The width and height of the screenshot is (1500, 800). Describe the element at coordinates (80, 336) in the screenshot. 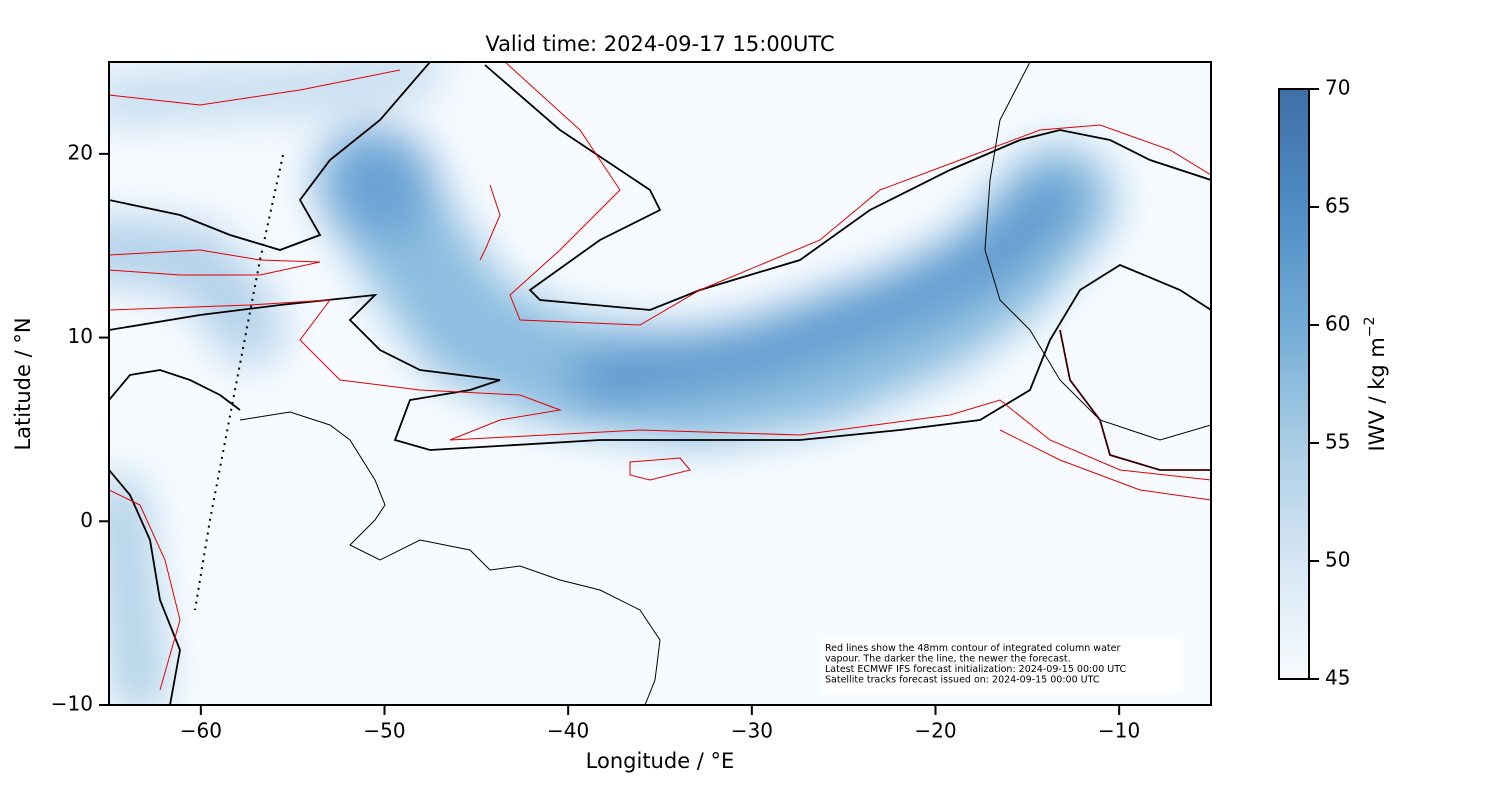

I see `y-tick-label: 10` at that location.